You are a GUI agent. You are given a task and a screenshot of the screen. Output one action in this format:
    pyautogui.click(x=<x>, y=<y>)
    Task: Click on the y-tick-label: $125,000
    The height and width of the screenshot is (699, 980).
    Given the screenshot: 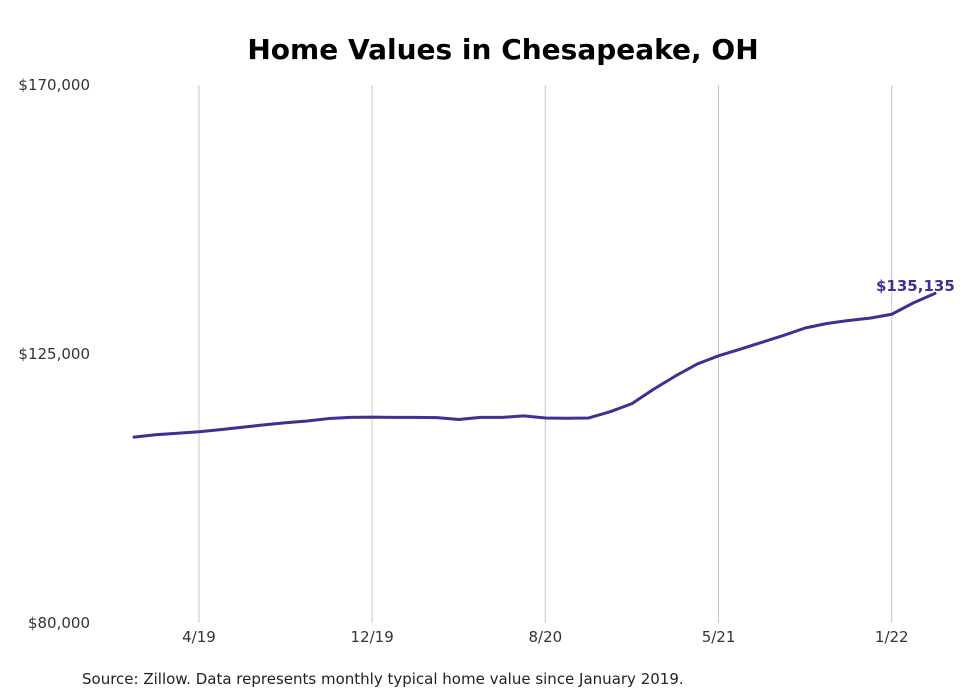 What is the action you would take?
    pyautogui.click(x=54, y=354)
    